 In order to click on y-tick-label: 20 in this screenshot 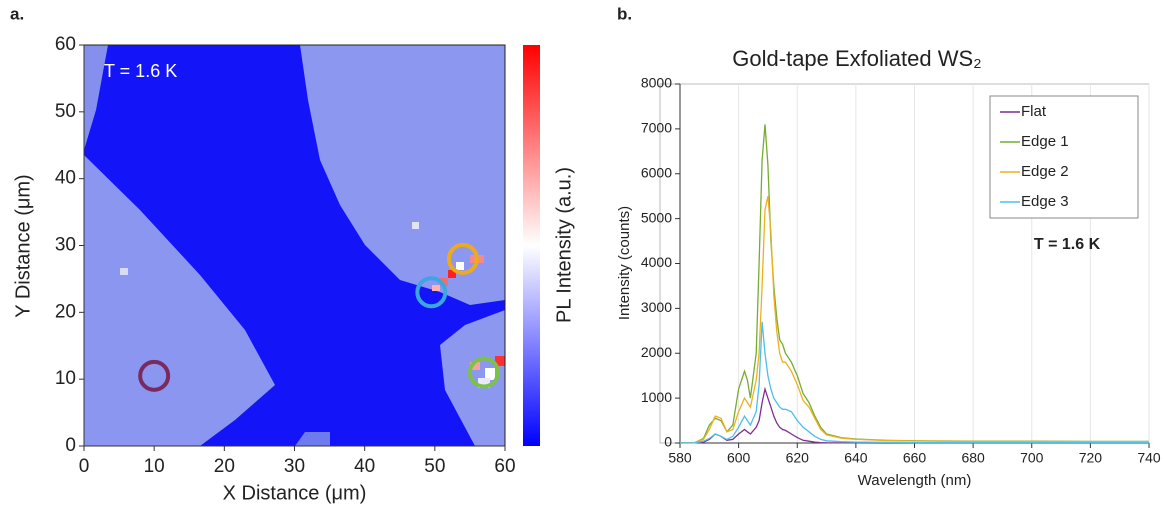, I will do `click(65, 311)`.